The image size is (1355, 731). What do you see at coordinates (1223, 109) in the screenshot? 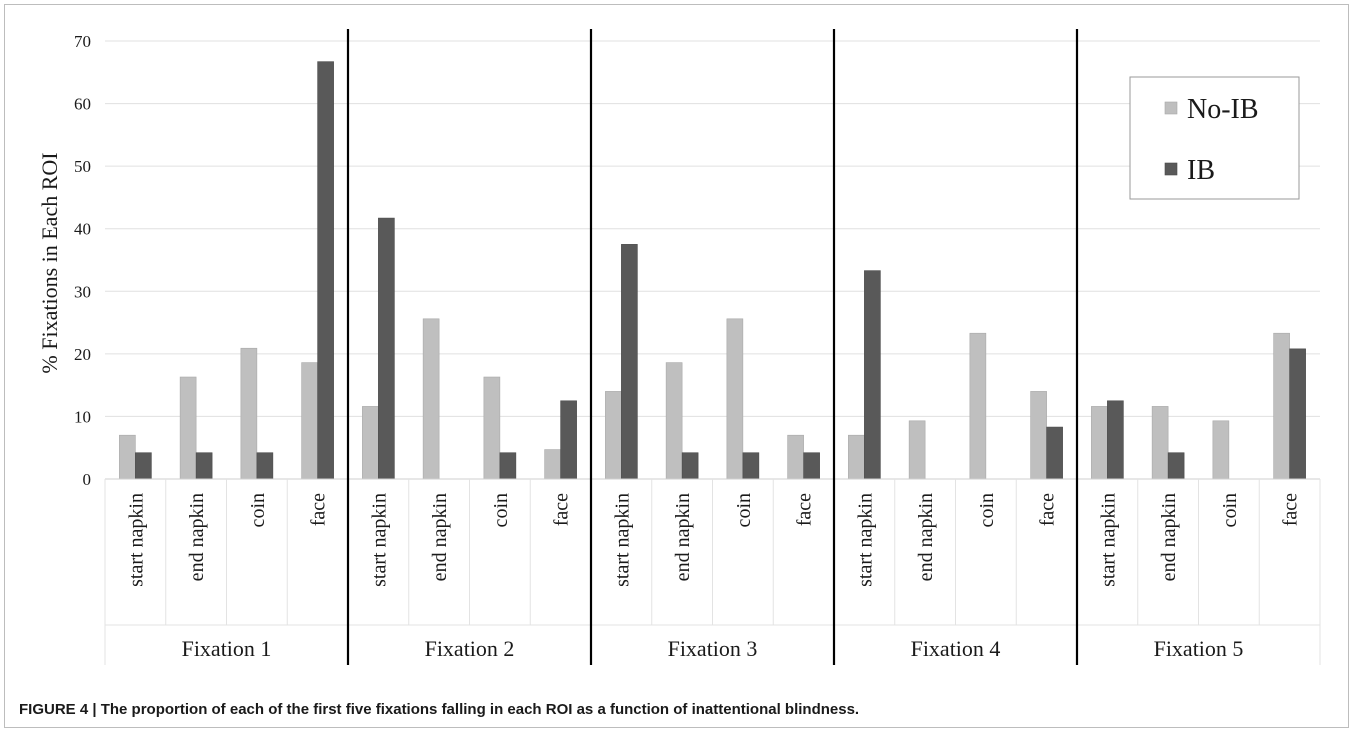
I see `legend-label-no-ib: No-IB` at bounding box center [1223, 109].